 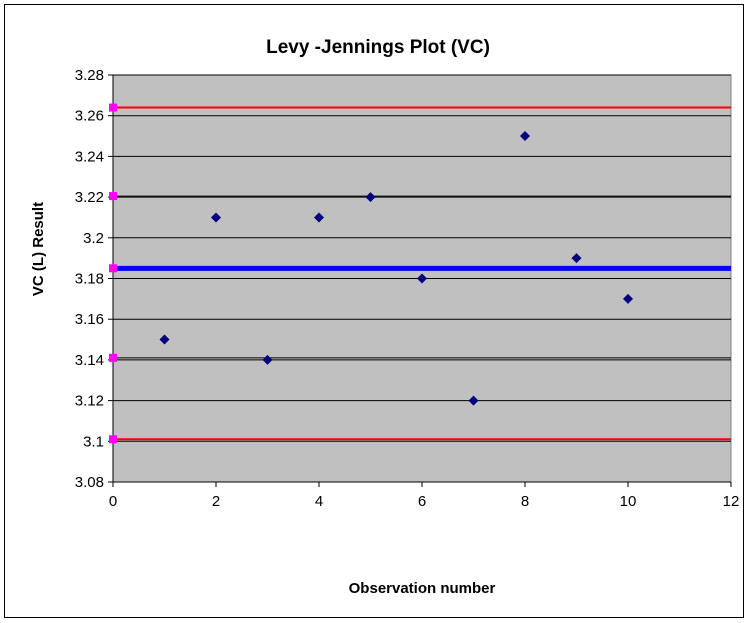 I want to click on y-tick-label: 3.16, so click(x=89, y=319).